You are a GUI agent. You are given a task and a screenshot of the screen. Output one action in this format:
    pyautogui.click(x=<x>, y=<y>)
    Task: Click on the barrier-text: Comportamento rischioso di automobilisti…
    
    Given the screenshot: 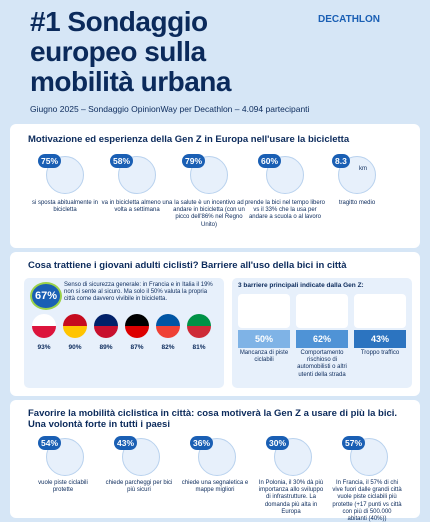 What is the action you would take?
    pyautogui.click(x=322, y=364)
    